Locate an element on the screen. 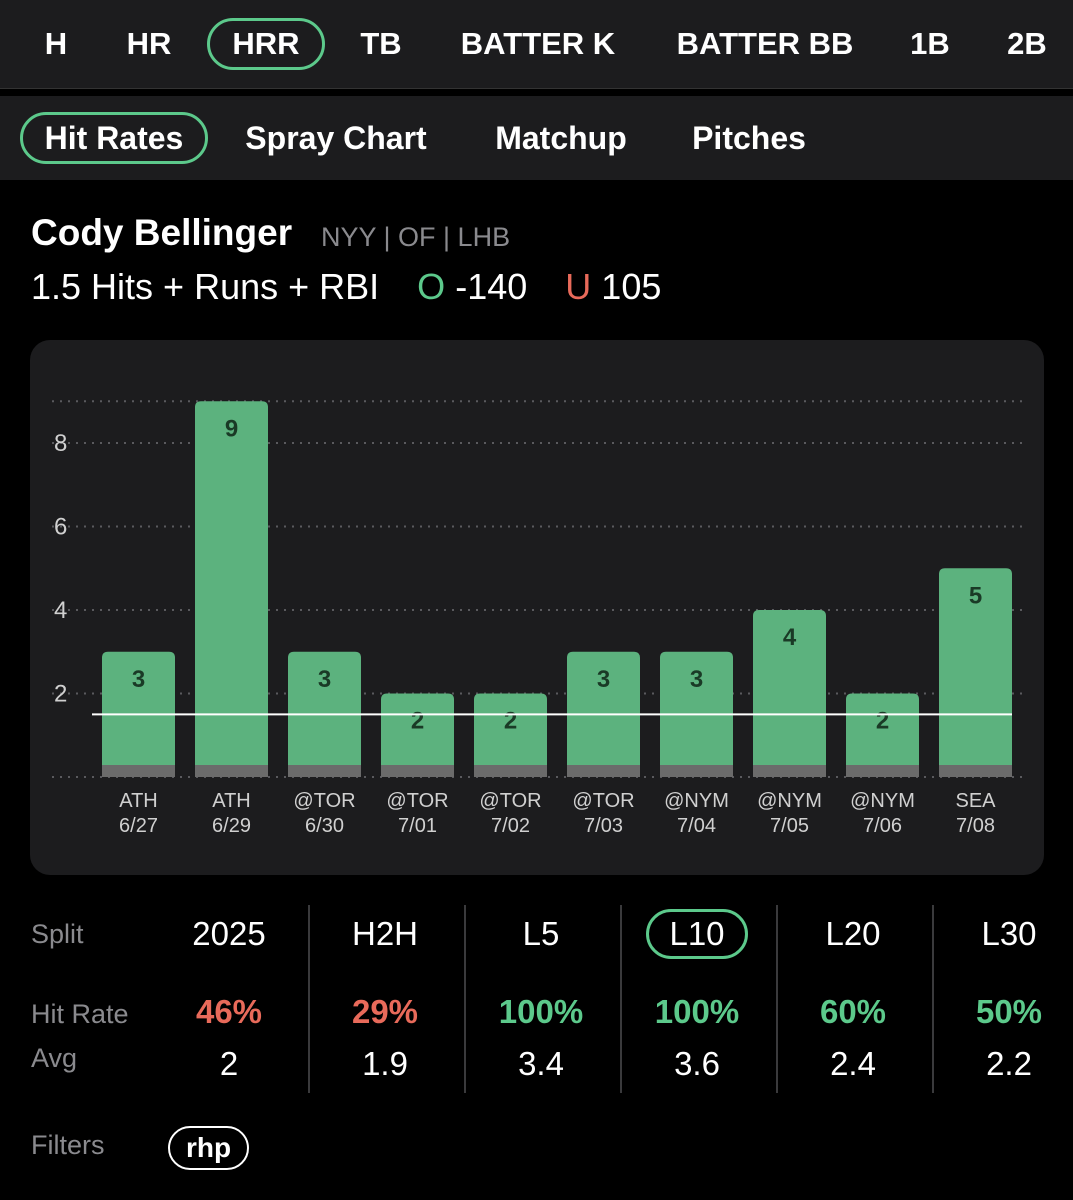 Image resolution: width=1073 pixels, height=1200 pixels. x-tick-label: 7/06 is located at coordinates (882, 826).